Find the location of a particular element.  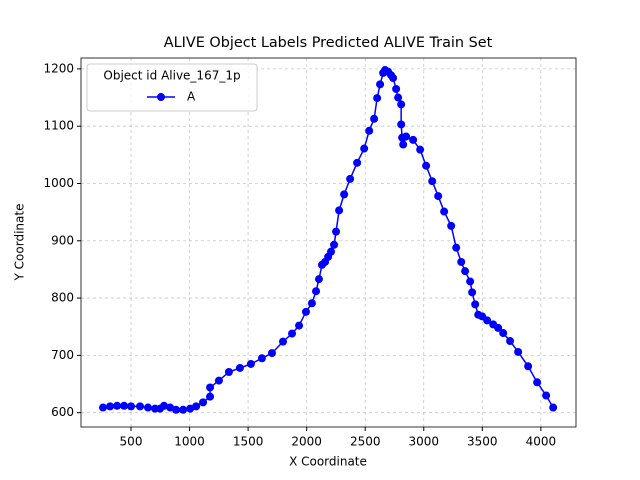

legend-title: Object id Alive_167_1p is located at coordinates (171, 76).